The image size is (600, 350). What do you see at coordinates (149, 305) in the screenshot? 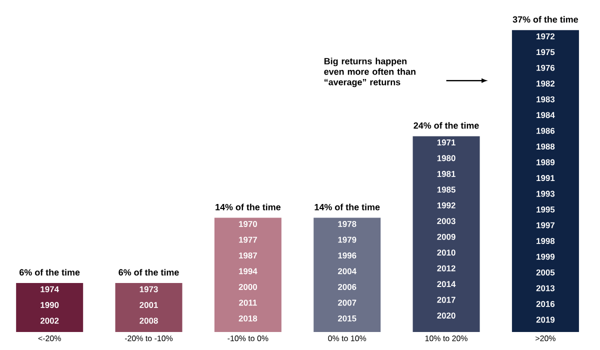
I see `annotation: 1973 2001 2008` at bounding box center [149, 305].